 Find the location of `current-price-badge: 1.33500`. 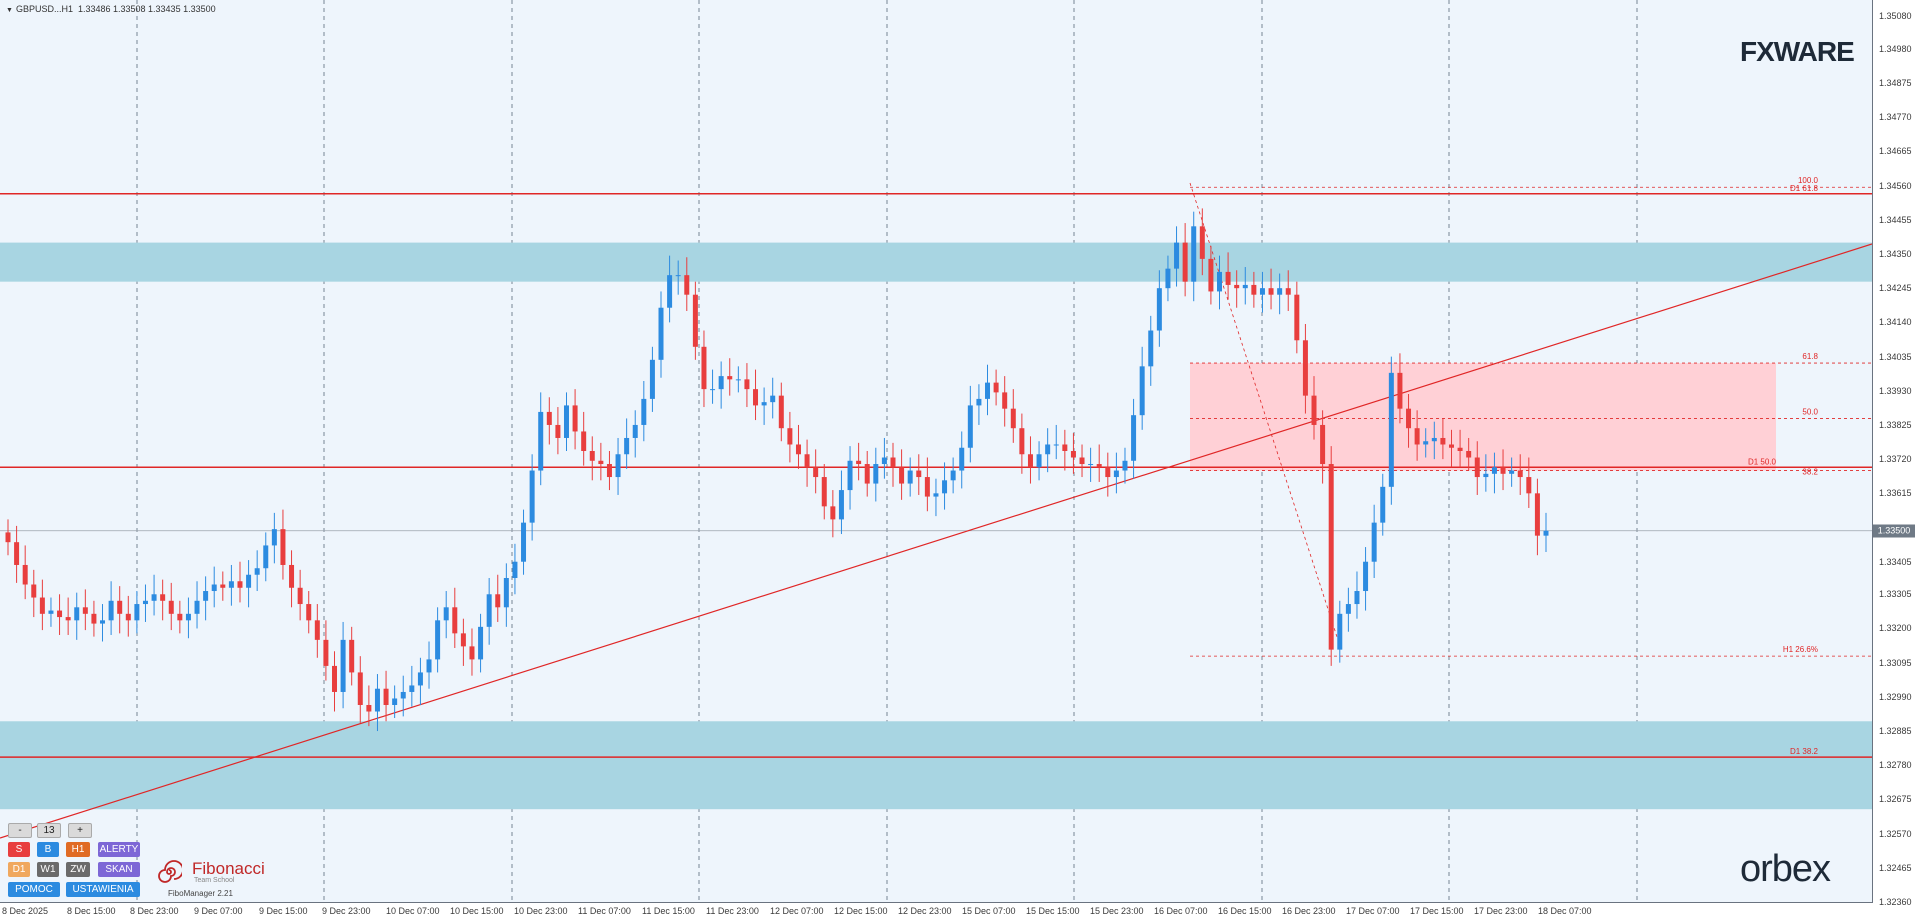

current-price-badge: 1.33500 is located at coordinates (1894, 531).